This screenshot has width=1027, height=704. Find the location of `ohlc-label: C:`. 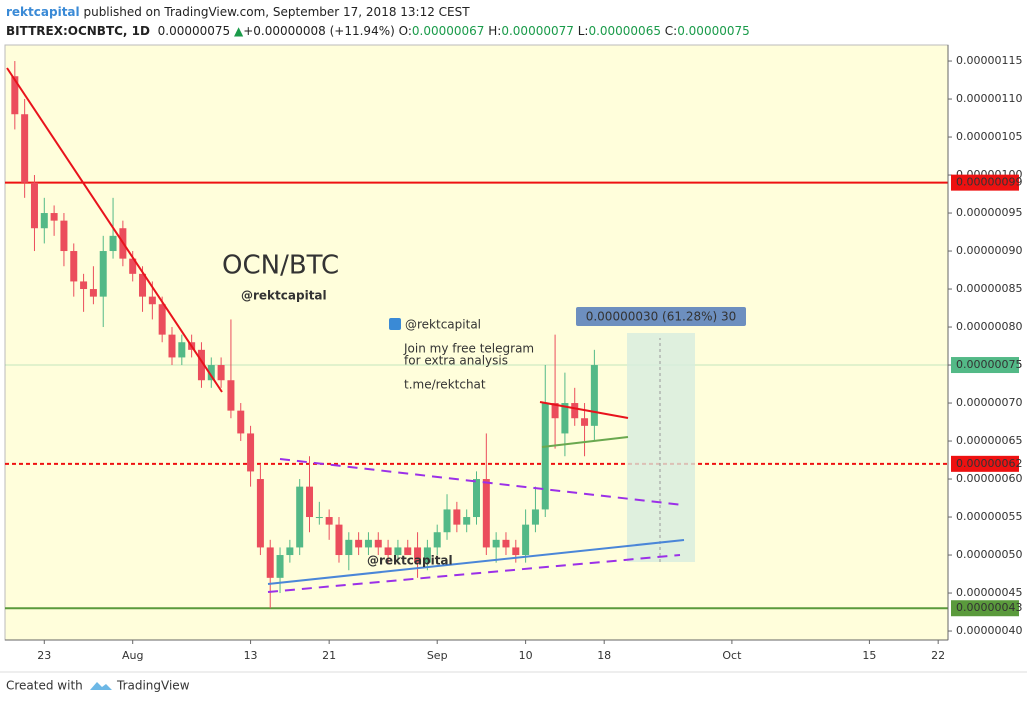

ohlc-label: C: is located at coordinates (671, 31).